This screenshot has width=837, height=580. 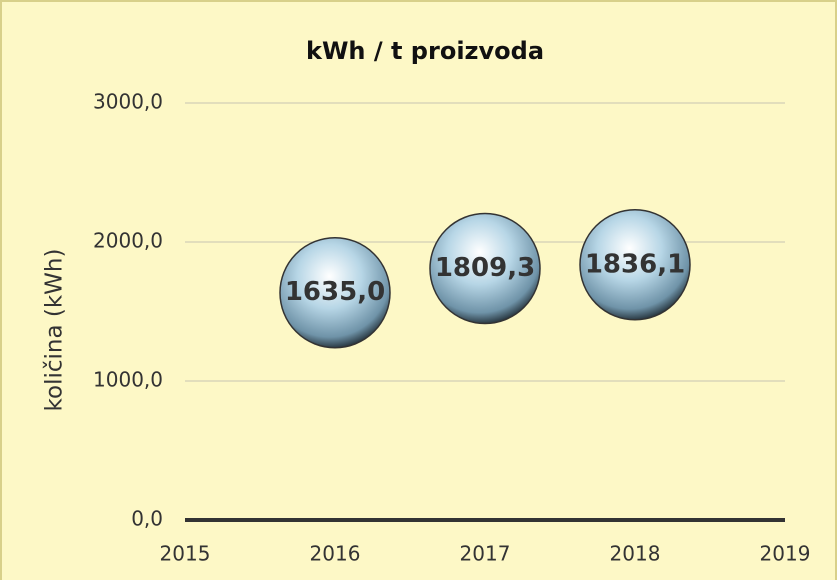 What do you see at coordinates (425, 51) in the screenshot?
I see `chart-title: kWh / t proizvoda` at bounding box center [425, 51].